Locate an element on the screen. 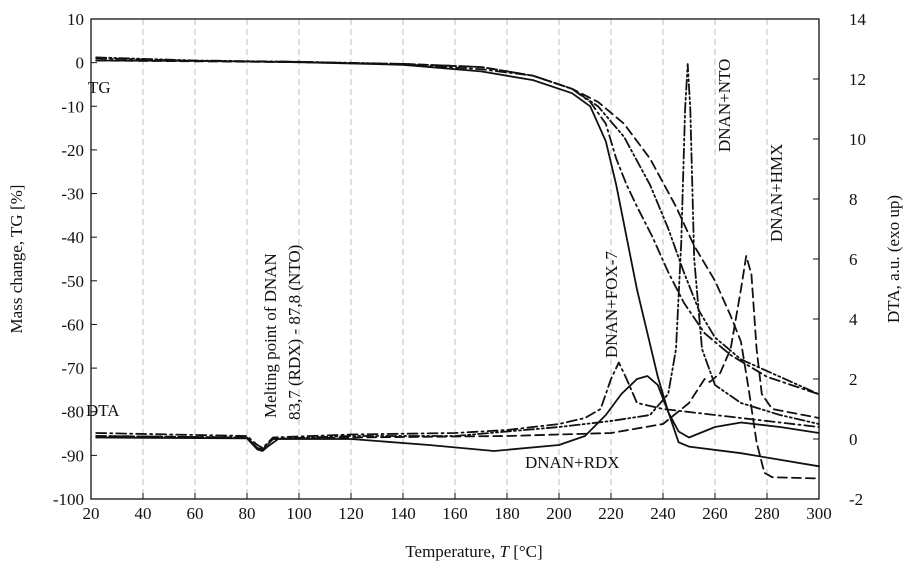 This screenshot has width=909, height=566. melting-point-annotation-line2: 83,7 (RDX) - 87,8 (NTO) is located at coordinates (294, 332).